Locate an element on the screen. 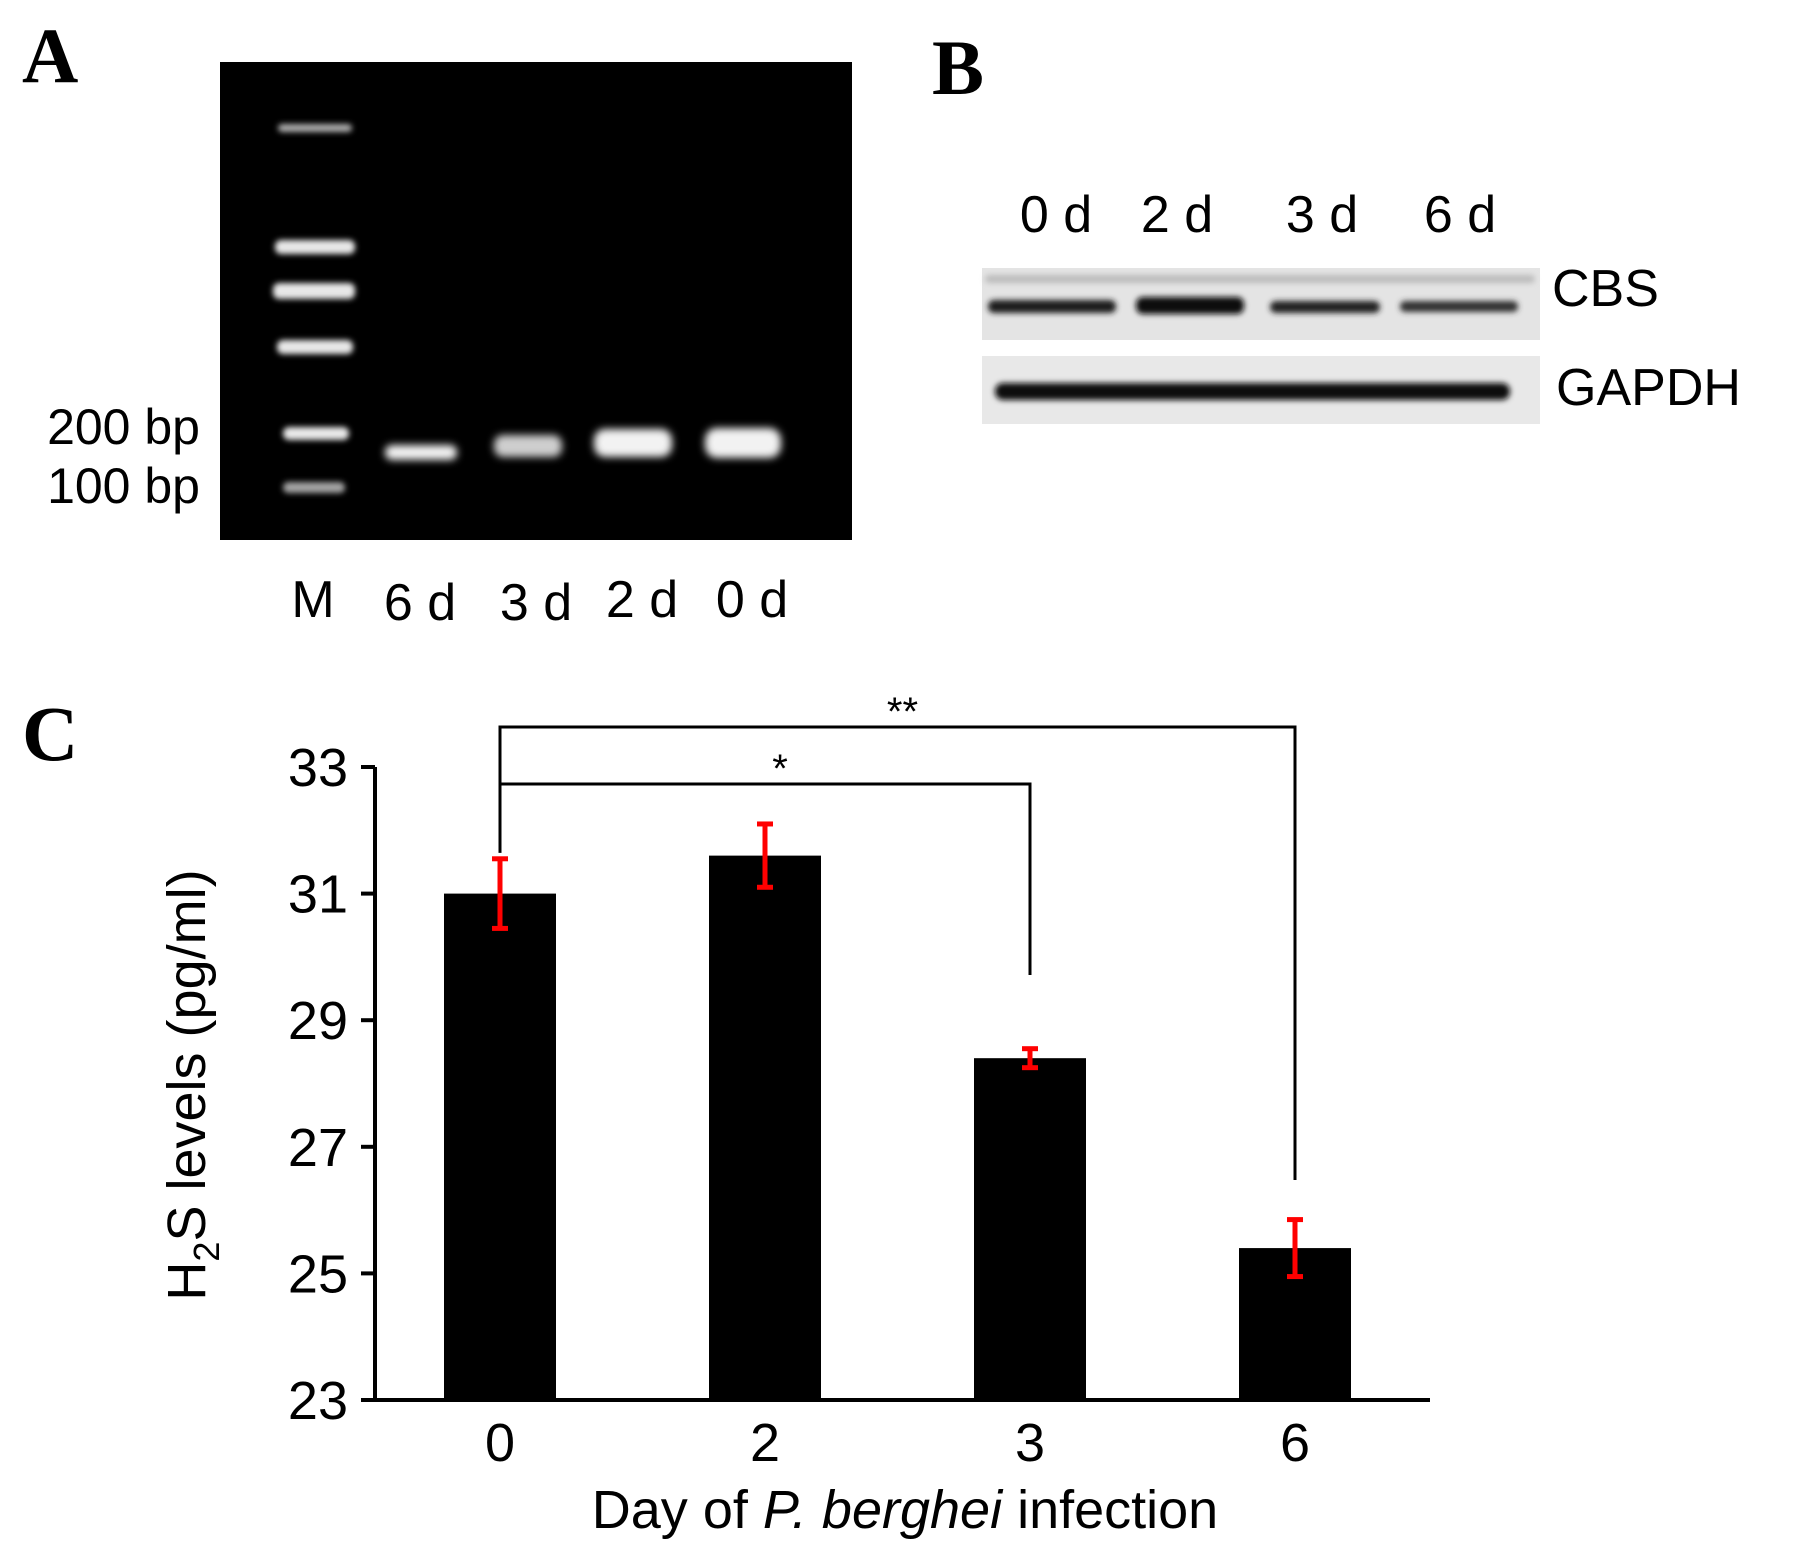 The image size is (1795, 1564). y-tick-label: 29 is located at coordinates (318, 1021).